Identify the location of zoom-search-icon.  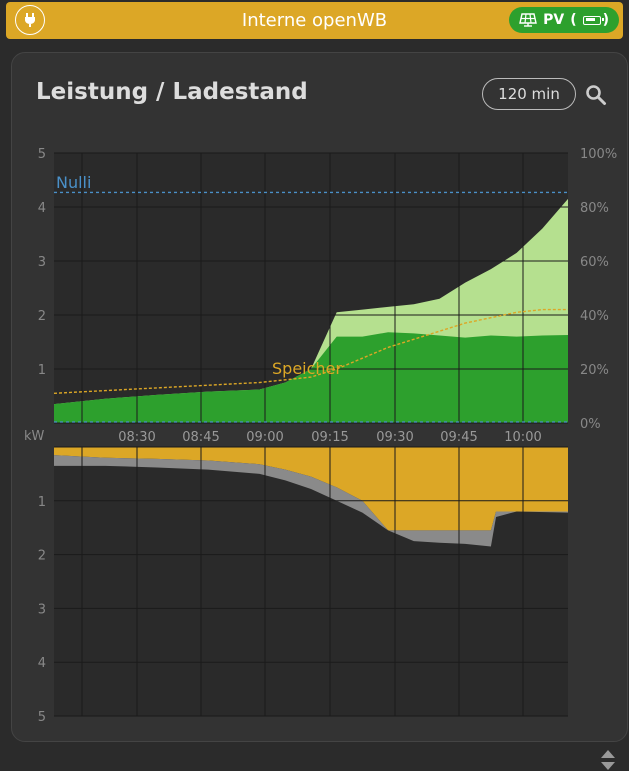
(596, 95).